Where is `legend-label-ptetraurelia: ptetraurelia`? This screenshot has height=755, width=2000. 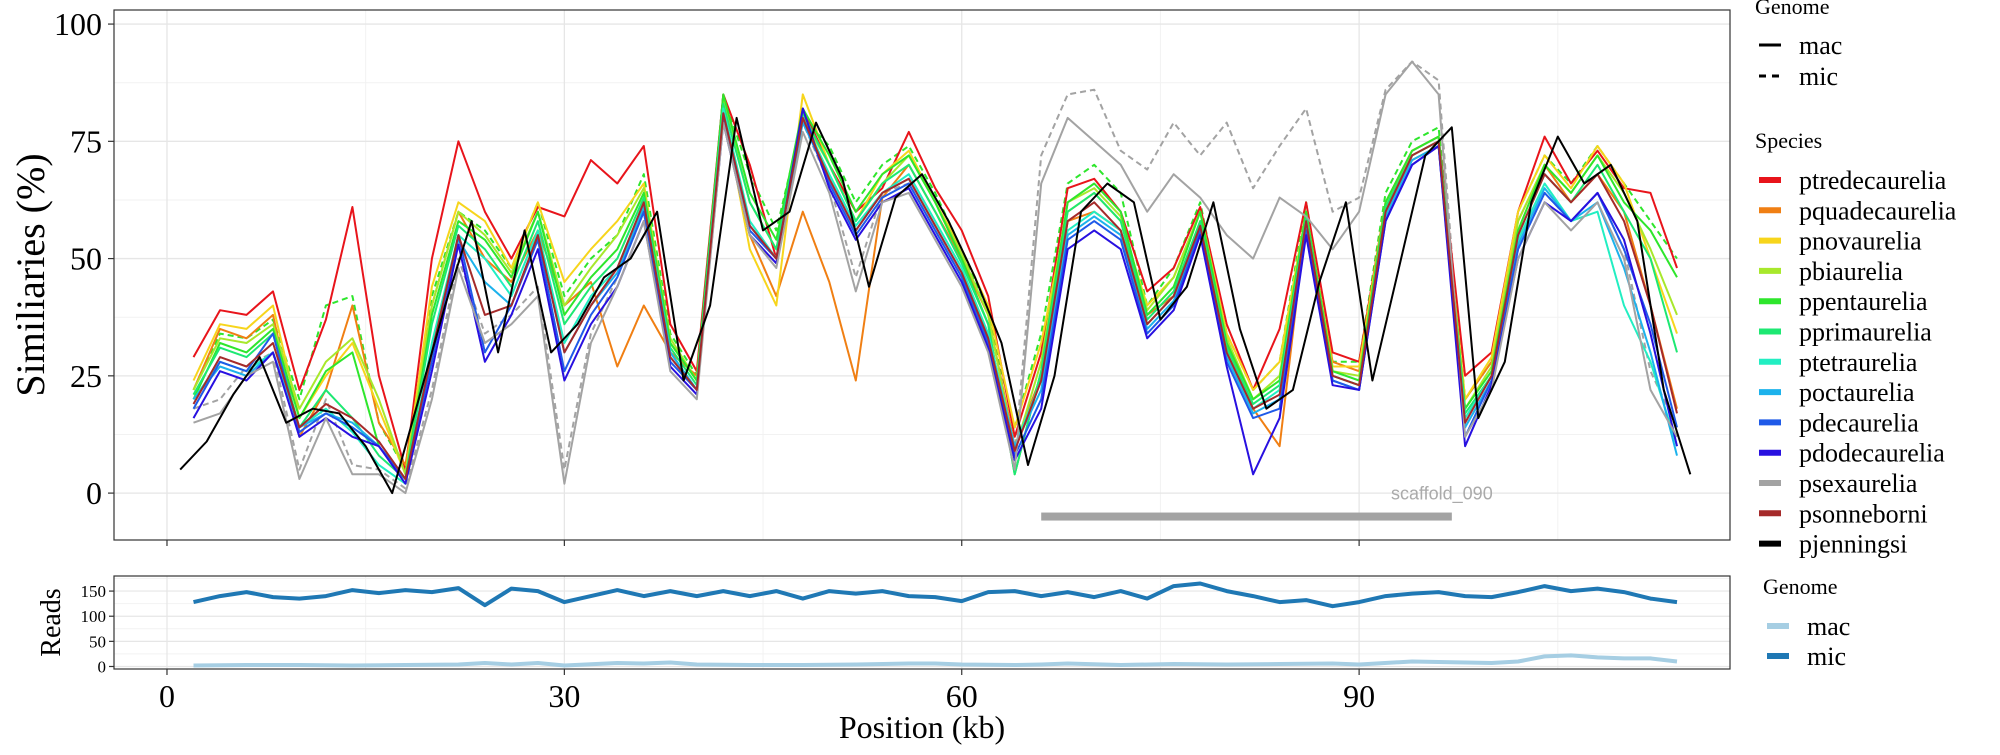 legend-label-ptetraurelia: ptetraurelia is located at coordinates (1858, 362).